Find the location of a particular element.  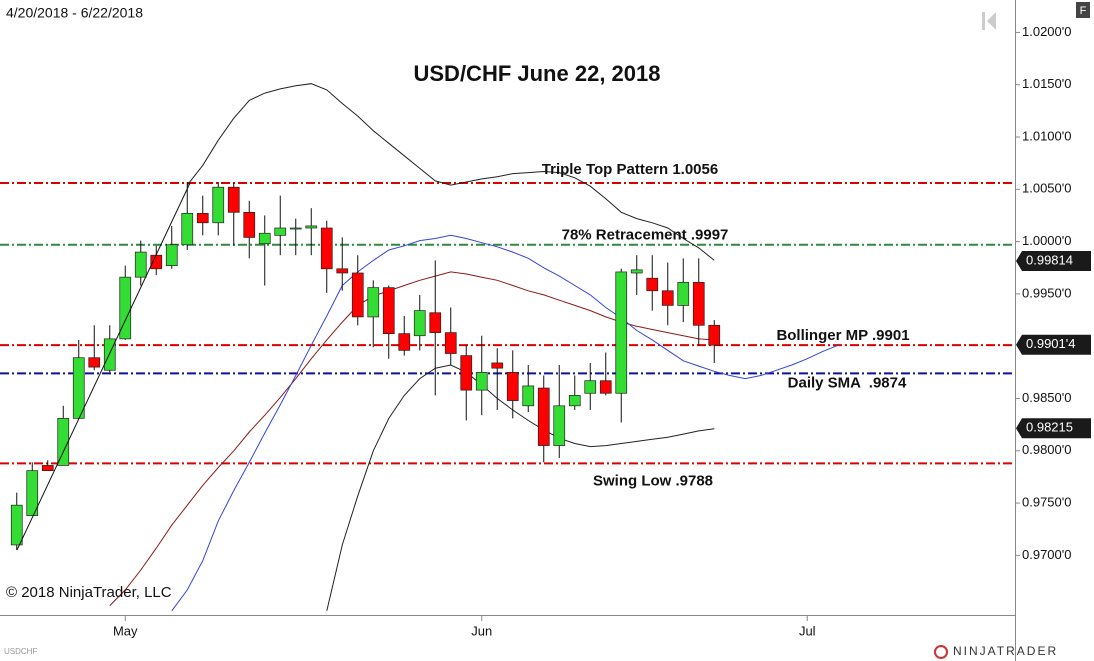

collapse-bar is located at coordinates (983, 21).